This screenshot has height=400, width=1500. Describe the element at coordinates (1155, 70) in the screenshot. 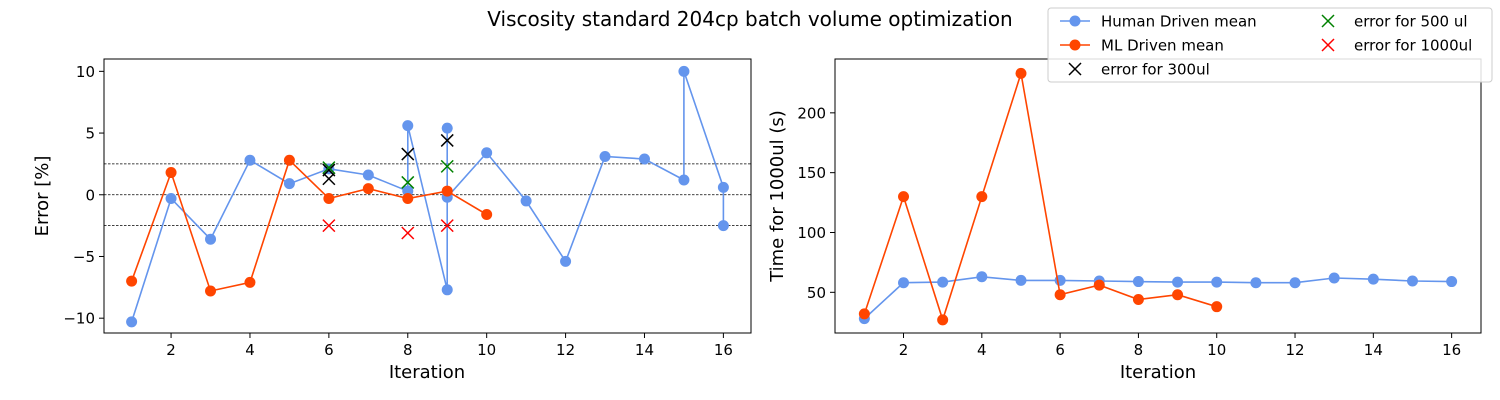

I see `legend-label: error for 300ul` at that location.